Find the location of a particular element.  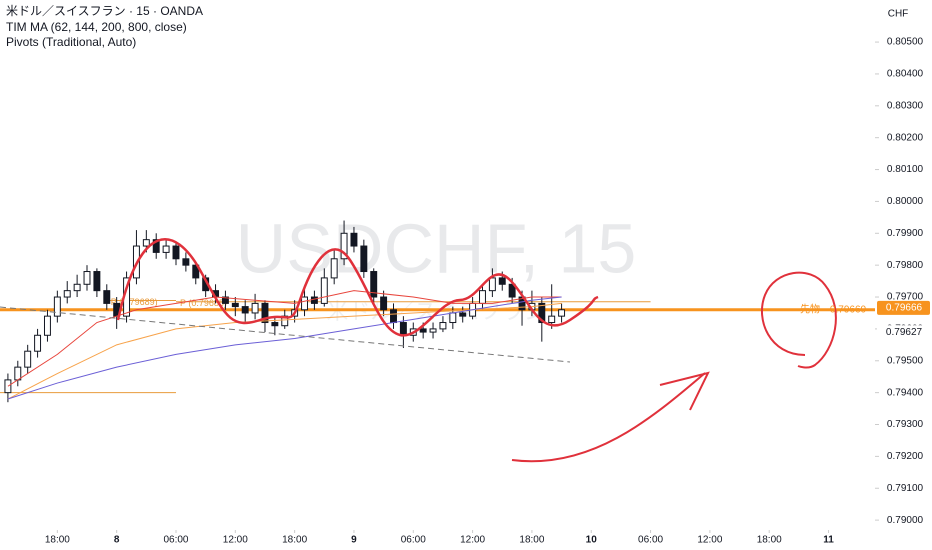

y-tick-label: 0.80000 is located at coordinates (905, 201).